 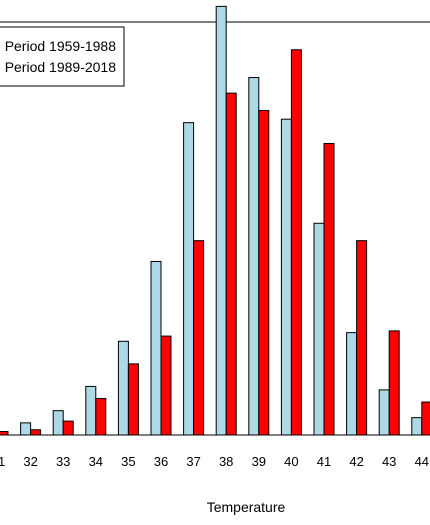 I want to click on legend-box, so click(x=62, y=56).